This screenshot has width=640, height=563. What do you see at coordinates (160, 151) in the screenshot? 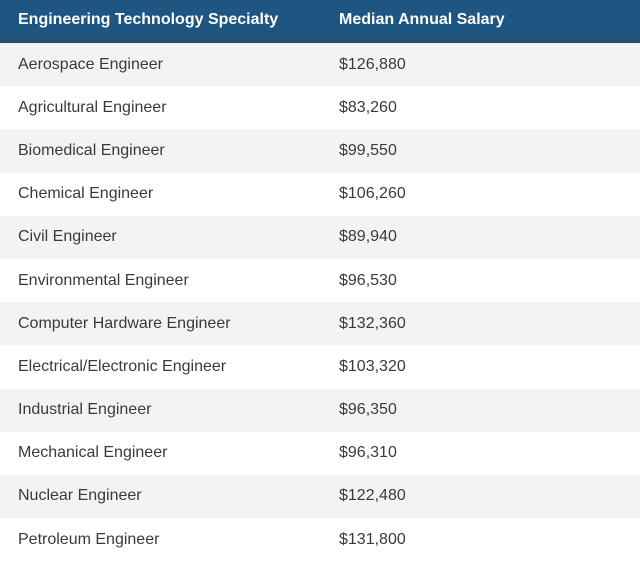
I see `specialty-cell: Biomedical Engineer` at bounding box center [160, 151].